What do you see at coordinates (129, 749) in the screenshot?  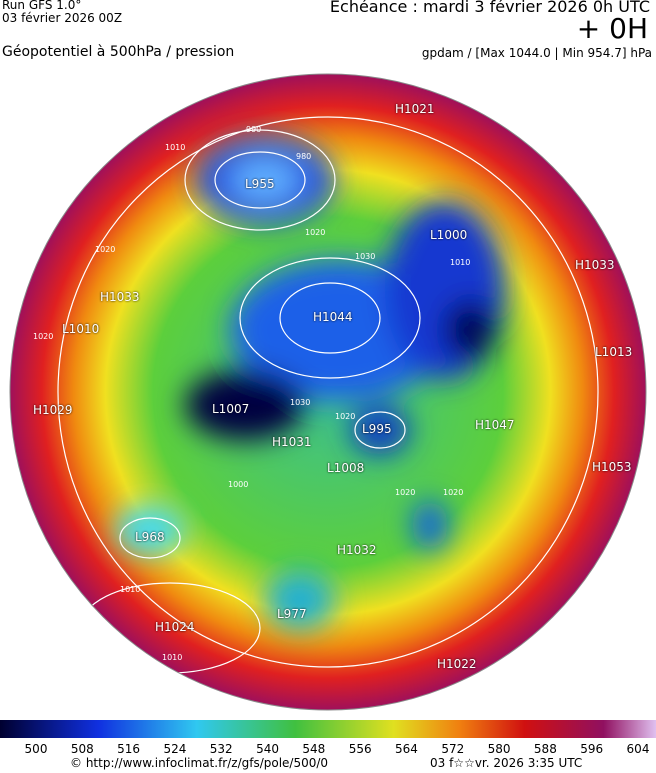 I see `colorbar-label: 516` at bounding box center [129, 749].